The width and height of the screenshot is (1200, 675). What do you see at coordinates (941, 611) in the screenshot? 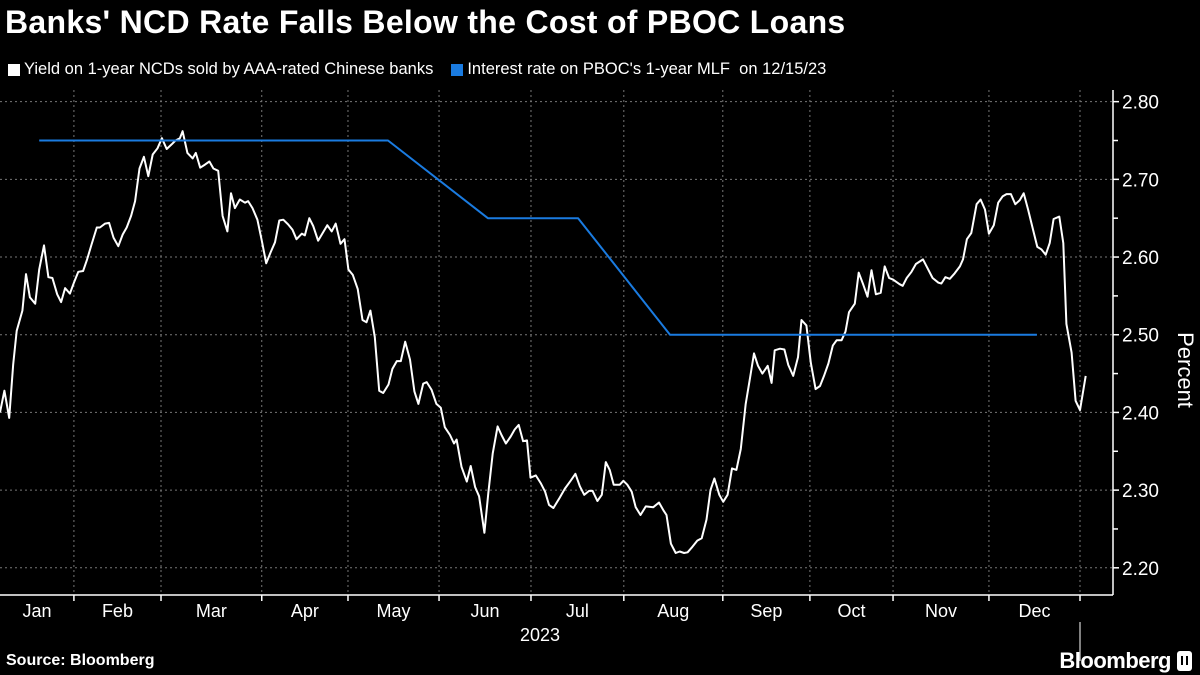
I see `x-month-label: Nov` at bounding box center [941, 611].